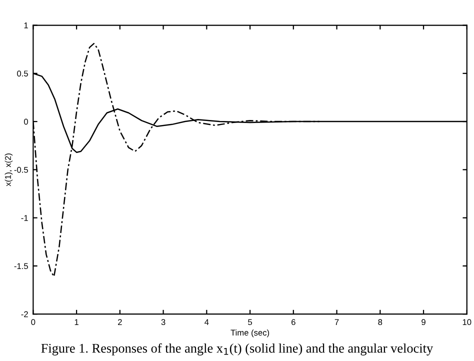  Describe the element at coordinates (206, 322) in the screenshot. I see `x-tick-label: 4` at that location.